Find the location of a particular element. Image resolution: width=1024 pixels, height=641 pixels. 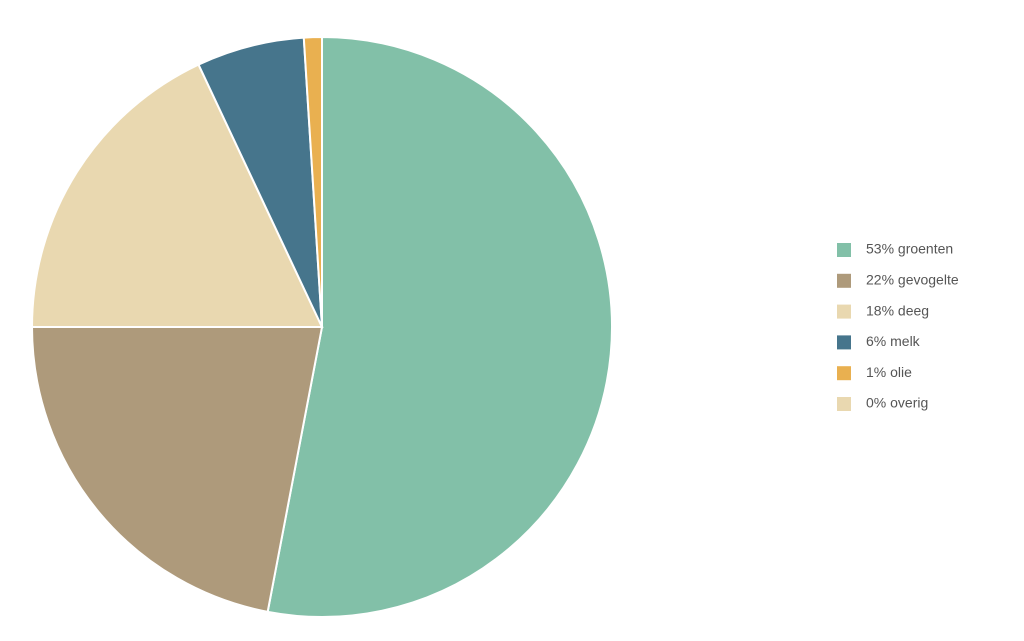

legend-label: 1% olie is located at coordinates (889, 372).